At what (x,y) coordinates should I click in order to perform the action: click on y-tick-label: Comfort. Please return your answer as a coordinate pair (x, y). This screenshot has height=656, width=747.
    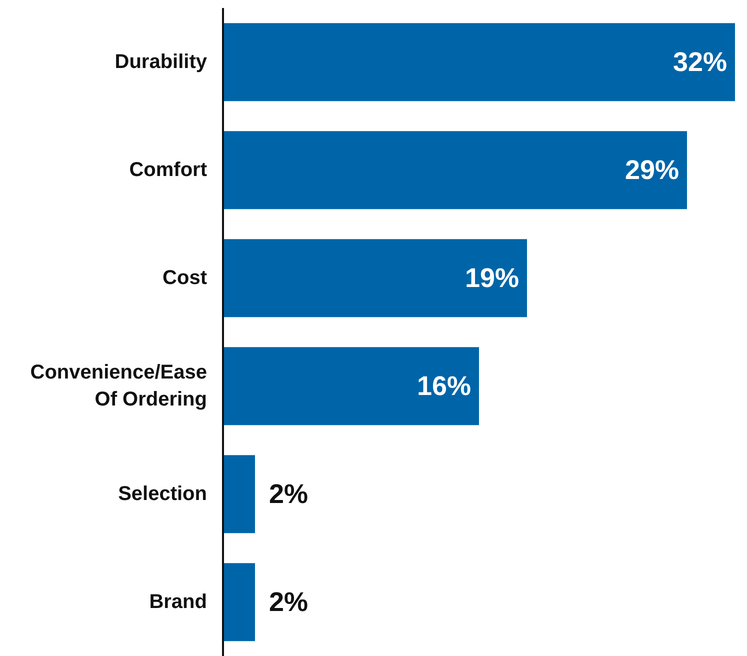
    Looking at the image, I should click on (168, 170).